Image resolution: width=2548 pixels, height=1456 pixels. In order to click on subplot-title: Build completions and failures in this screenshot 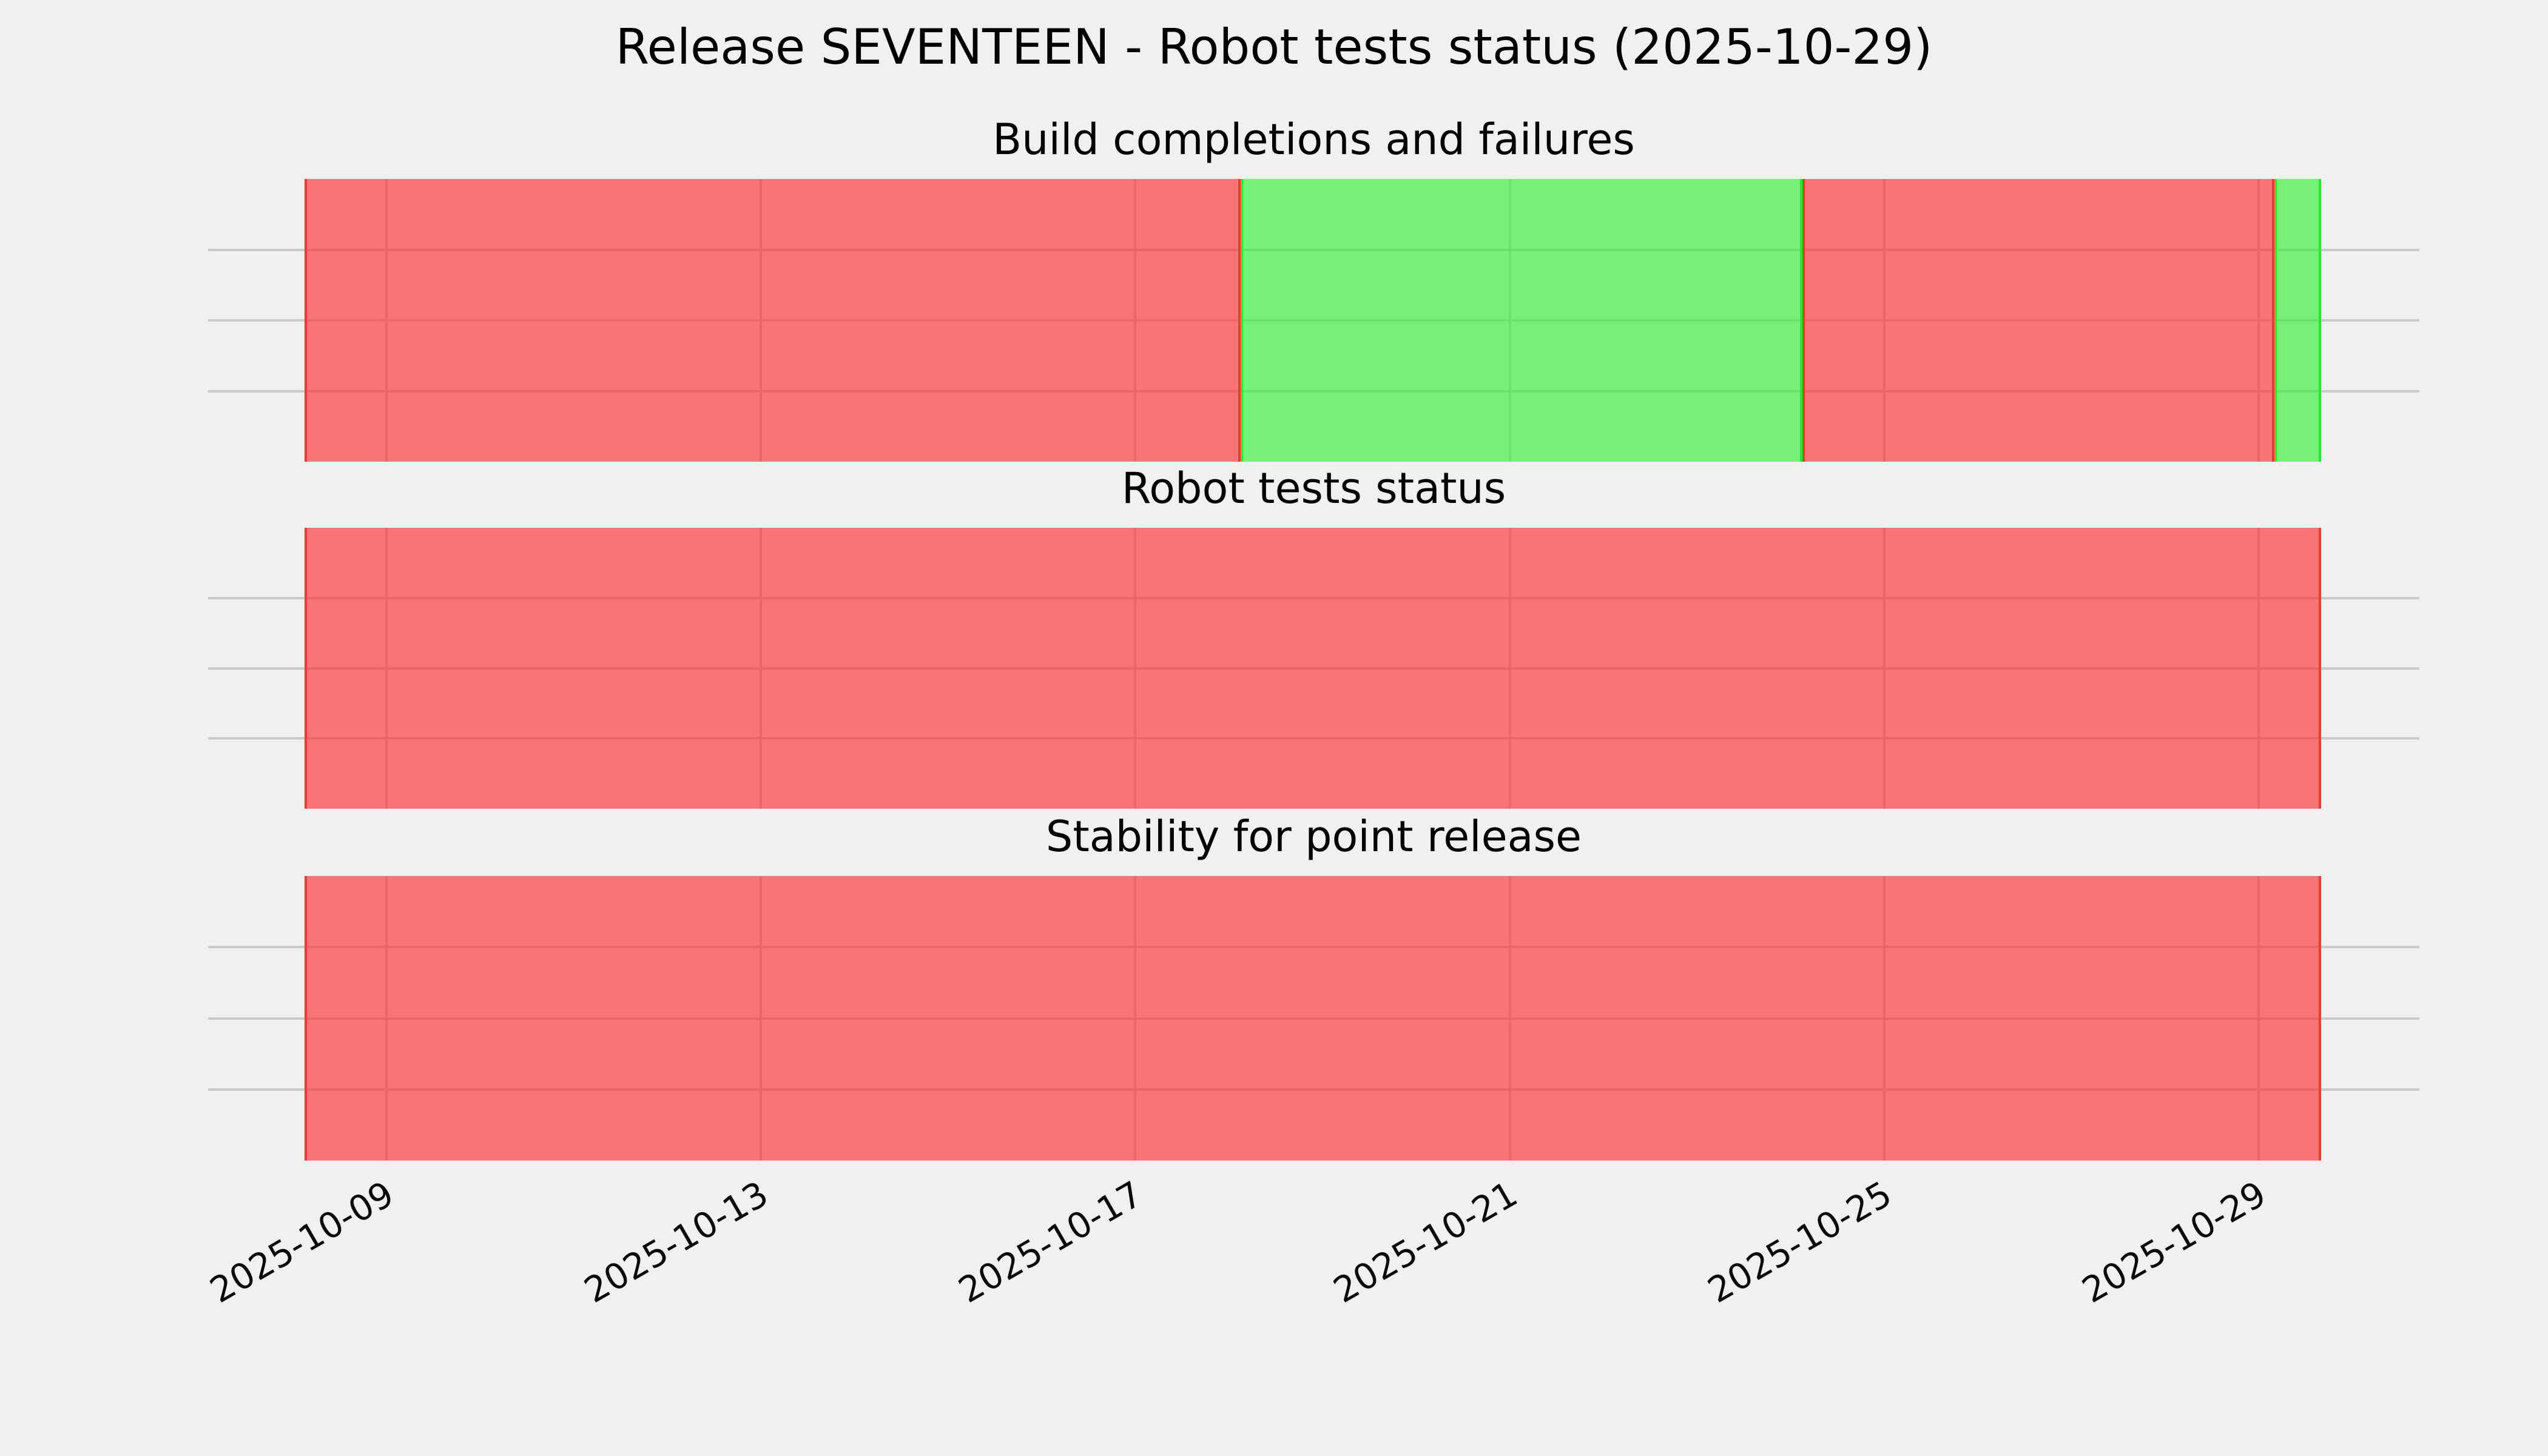, I will do `click(1314, 139)`.